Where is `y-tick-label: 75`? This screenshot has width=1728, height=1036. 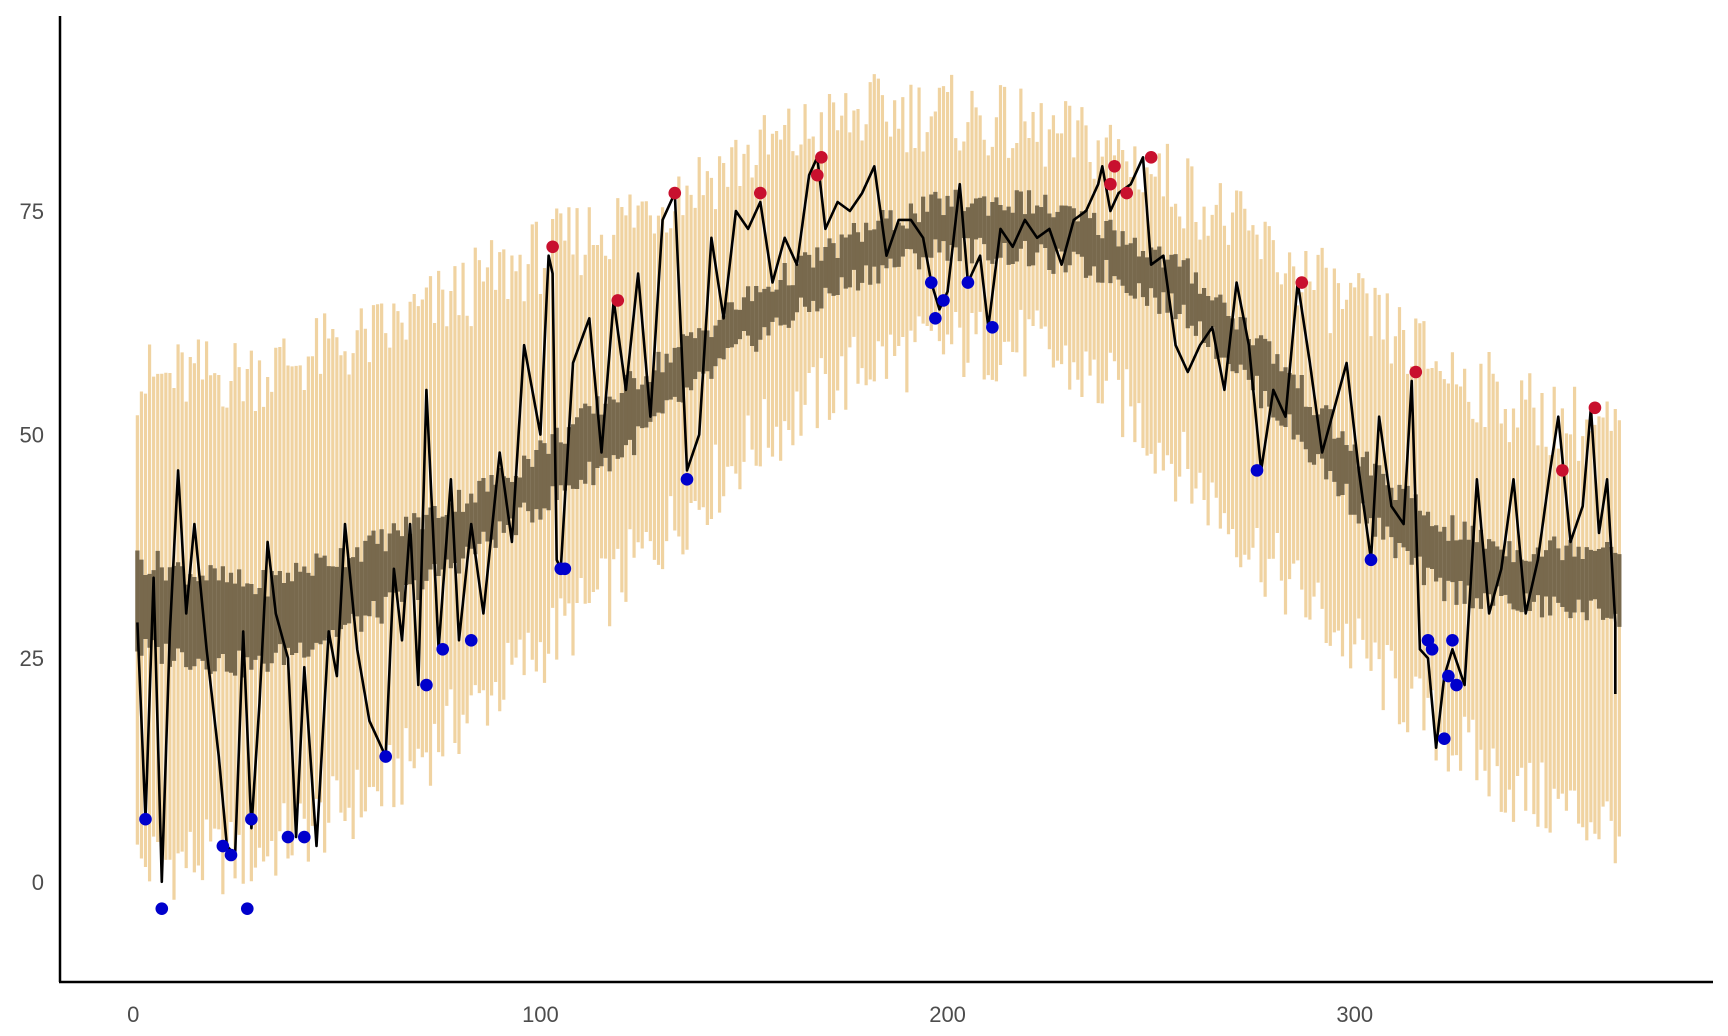
y-tick-label: 75 is located at coordinates (32, 211).